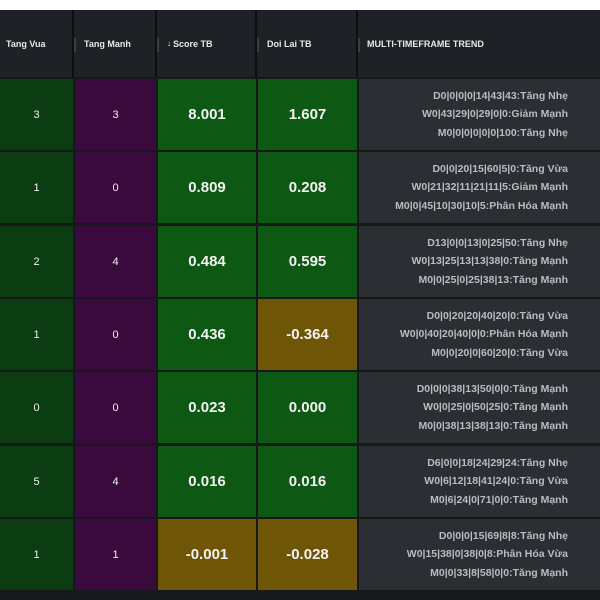 Image resolution: width=600 pixels, height=600 pixels. I want to click on trend-line: W0|43|29|0|29|0|0:Giảm Mạnh, so click(494, 114).